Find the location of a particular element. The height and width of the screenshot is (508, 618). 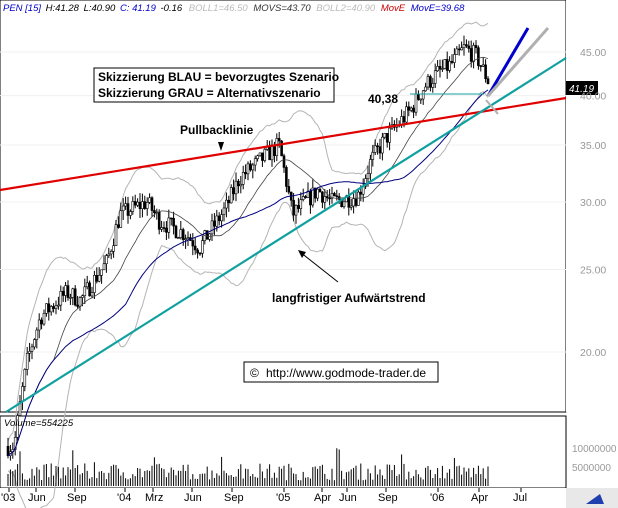

level-label: 40,38 is located at coordinates (383, 99).